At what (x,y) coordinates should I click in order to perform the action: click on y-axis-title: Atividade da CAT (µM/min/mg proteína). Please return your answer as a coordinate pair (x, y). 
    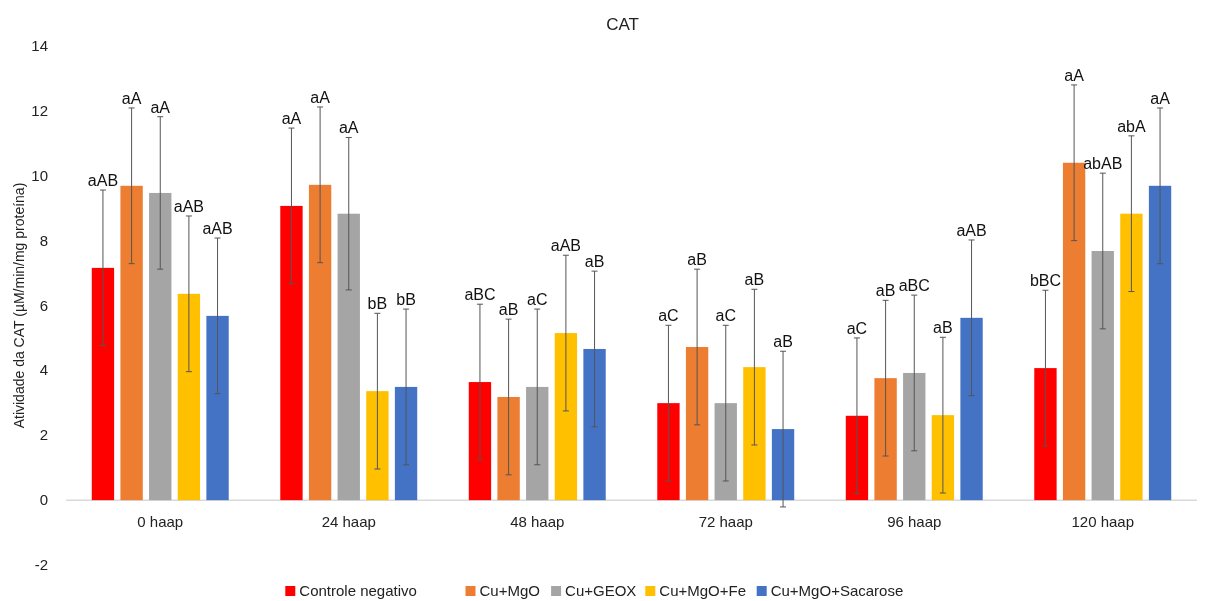
    Looking at the image, I should click on (19, 305).